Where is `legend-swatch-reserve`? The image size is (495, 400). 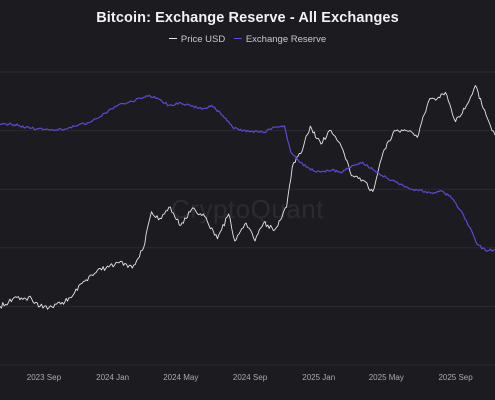 legend-swatch-reserve is located at coordinates (237, 38).